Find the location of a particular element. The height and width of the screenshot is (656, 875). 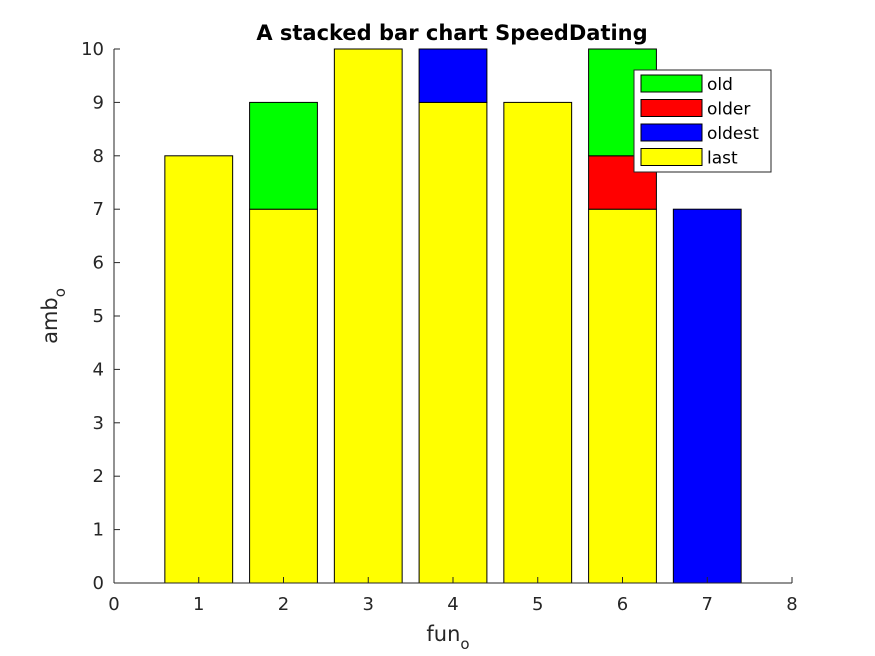

y-tick-label: 3 is located at coordinates (98, 423).